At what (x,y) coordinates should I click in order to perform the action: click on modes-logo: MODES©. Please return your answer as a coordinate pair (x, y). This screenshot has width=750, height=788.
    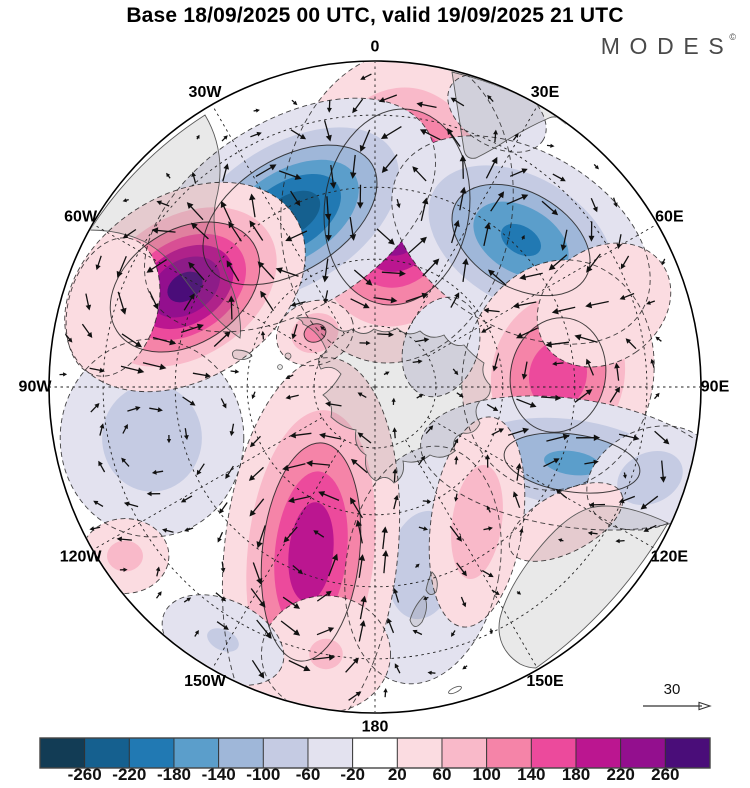
    Looking at the image, I should click on (668, 46).